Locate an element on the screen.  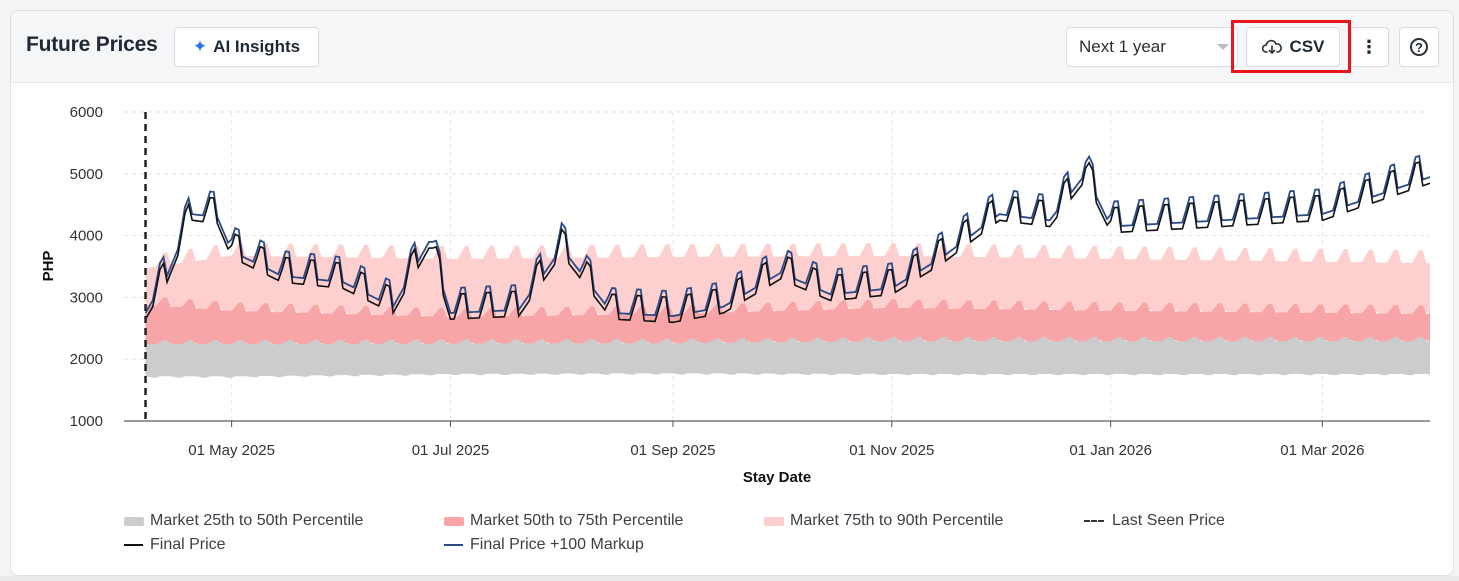
legend-last-seen: Last Seen Price is located at coordinates (1154, 521).